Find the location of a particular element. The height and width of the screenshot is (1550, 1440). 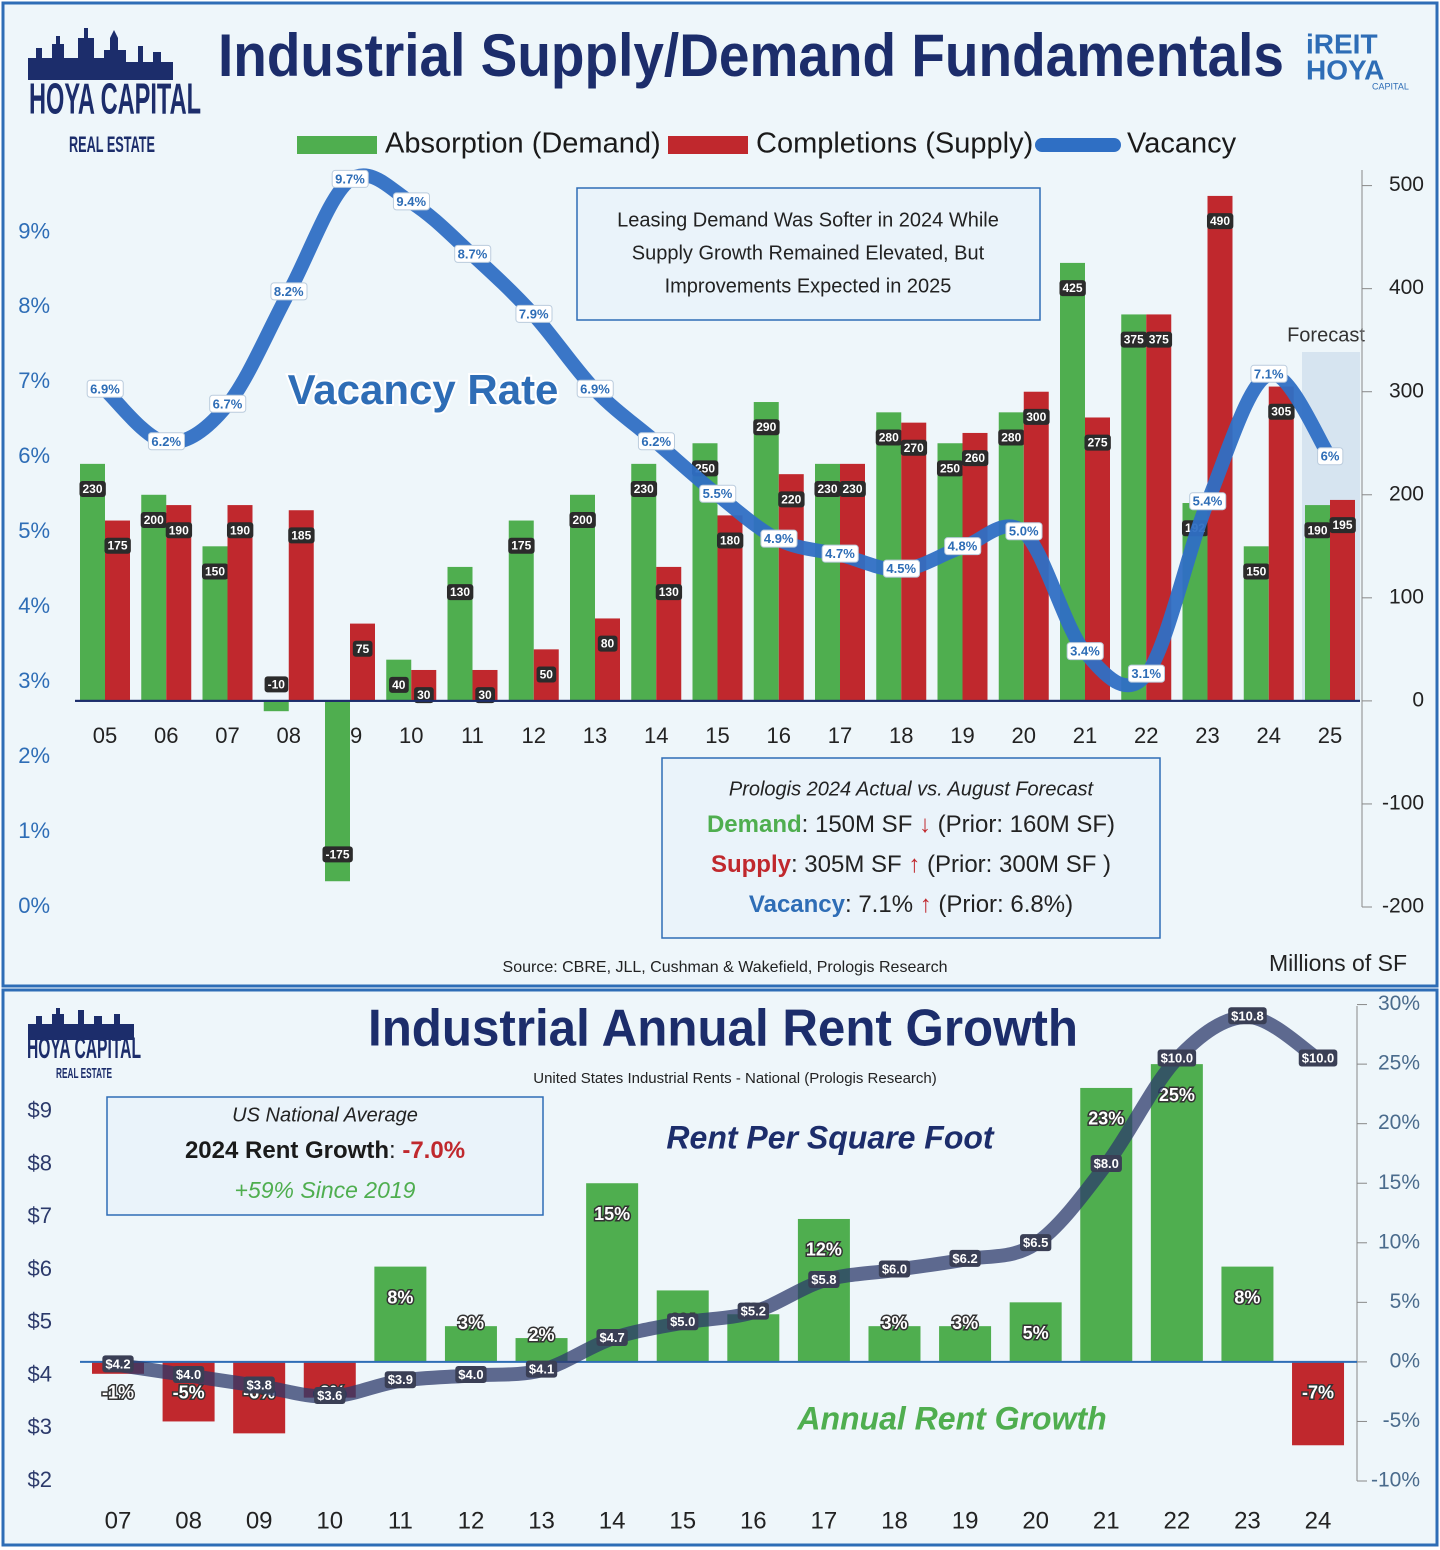

y2-tick-label: -200 is located at coordinates (1403, 906).